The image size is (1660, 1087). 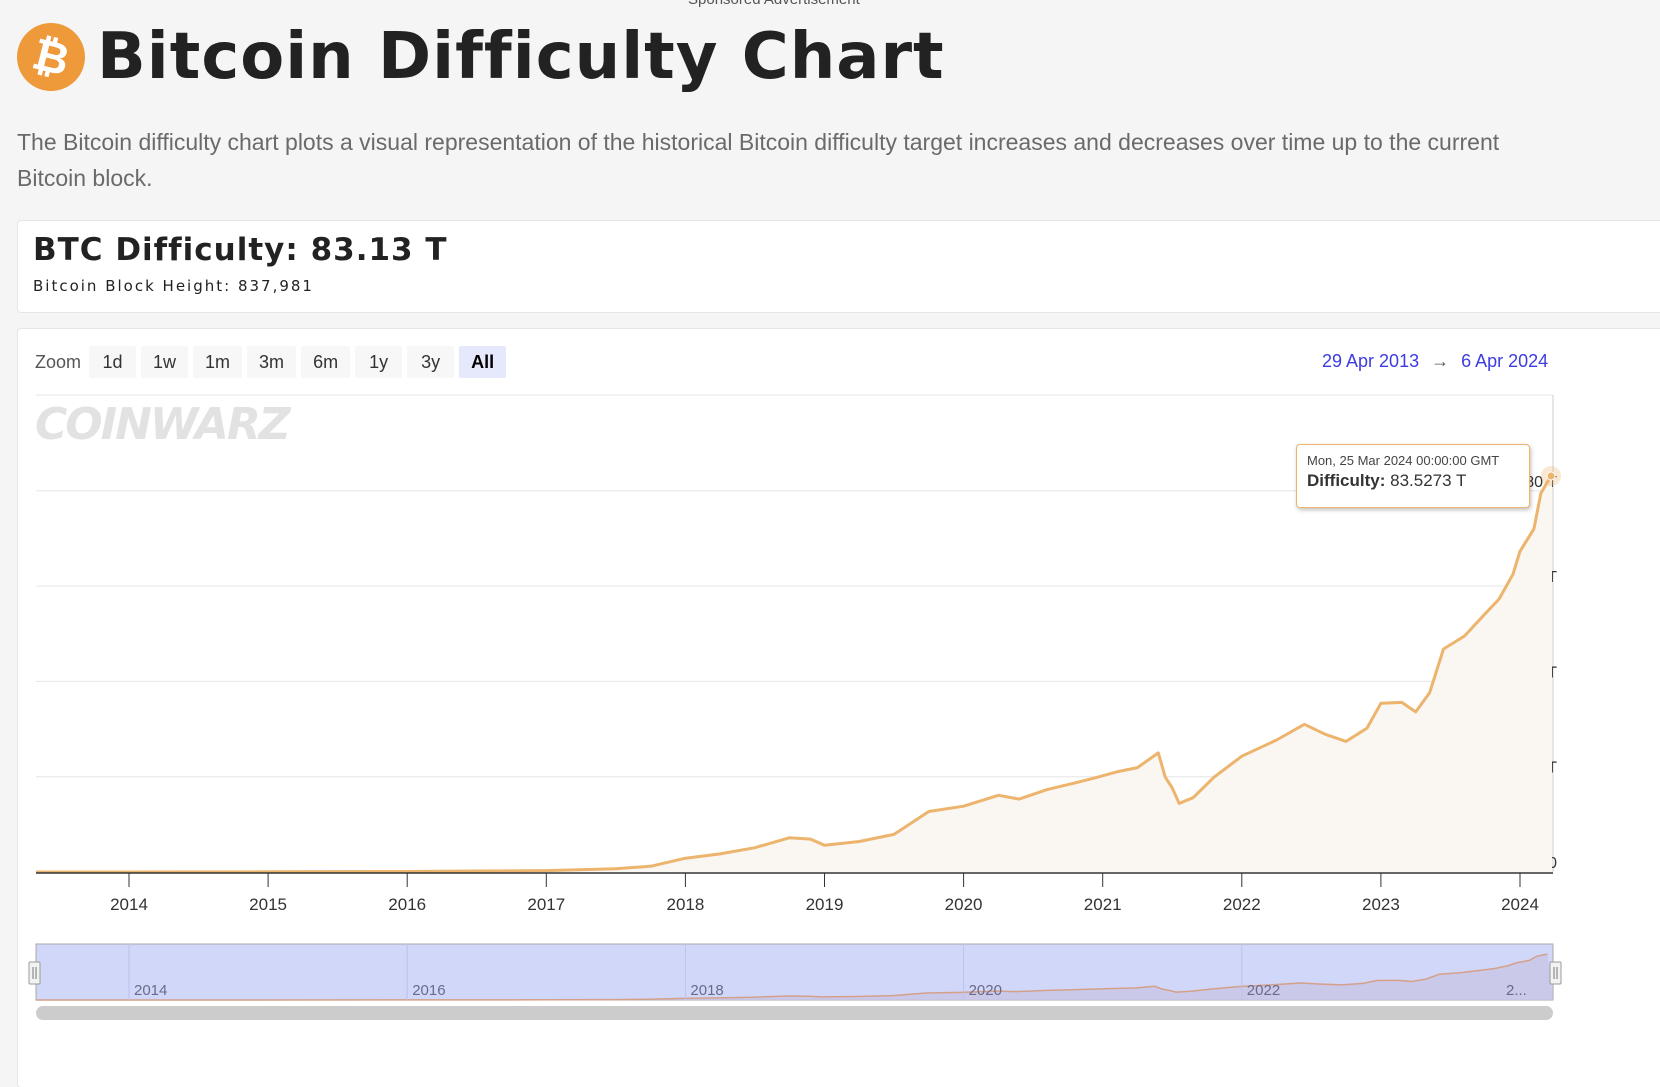 What do you see at coordinates (240, 250) in the screenshot?
I see `difficulty-value: BTC Difficulty: 83.13 T` at bounding box center [240, 250].